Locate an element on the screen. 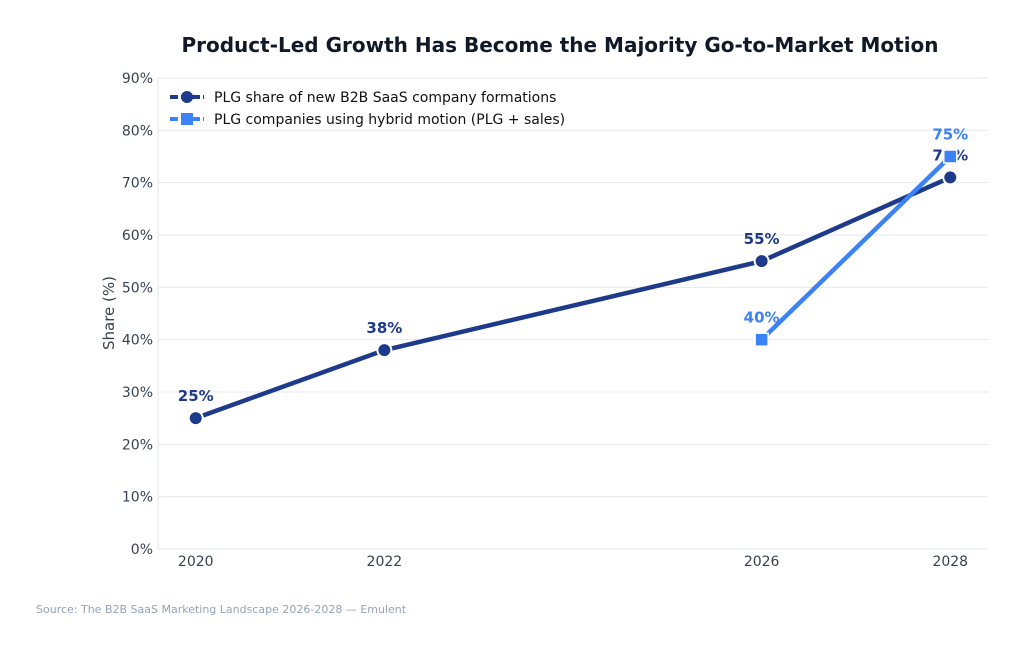 The width and height of the screenshot is (1024, 651). y-tick-label: 70% is located at coordinates (137, 184).